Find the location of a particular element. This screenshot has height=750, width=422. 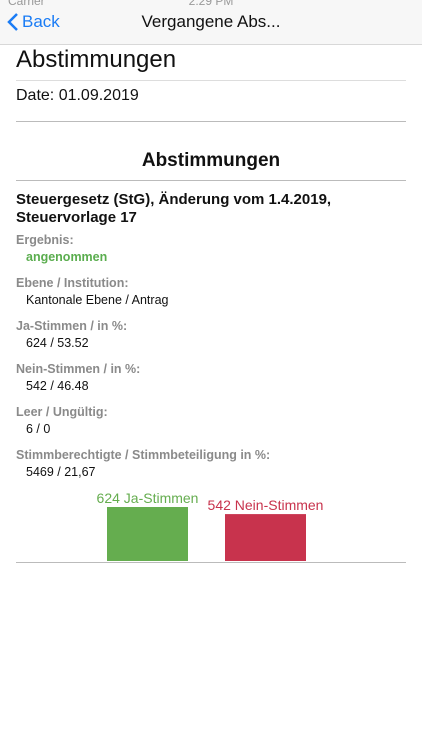

chart: 624 Ja-Stimmen 542 Nein-Stimmen is located at coordinates (210, 525).